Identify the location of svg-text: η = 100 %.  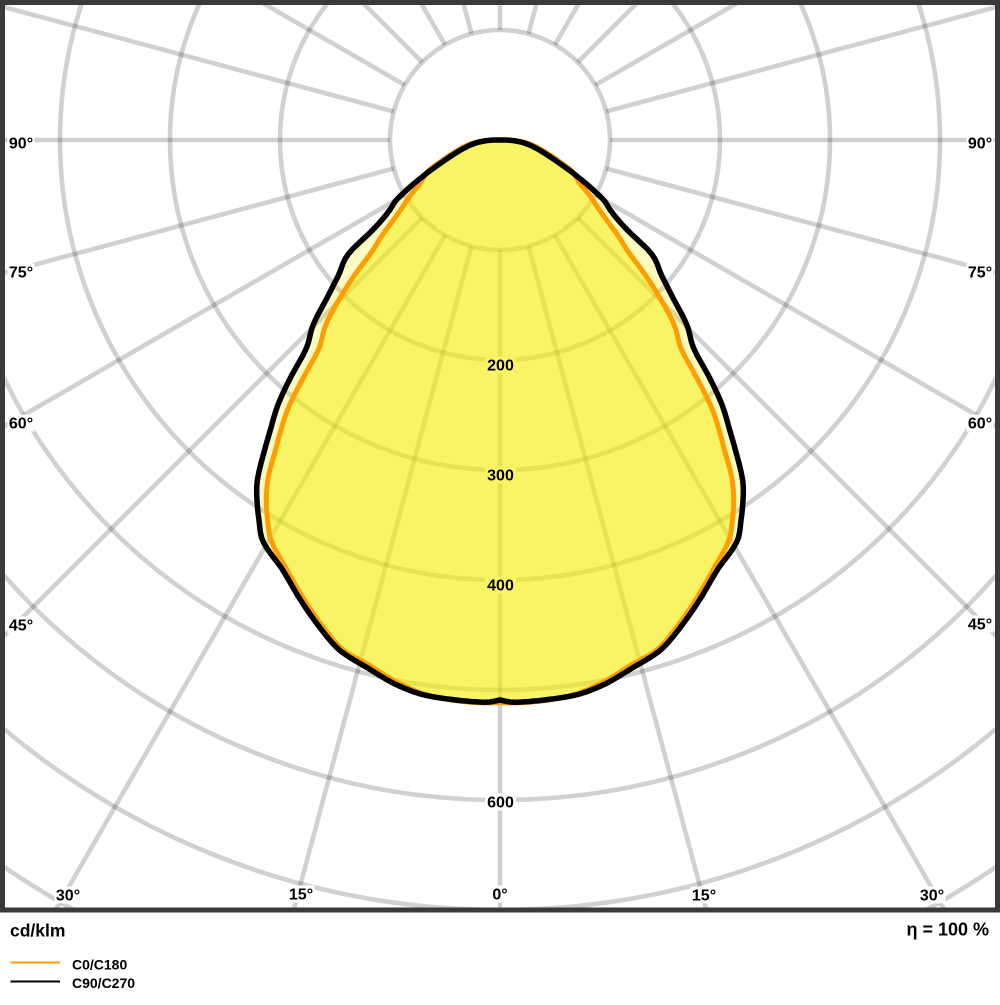
(947, 930).